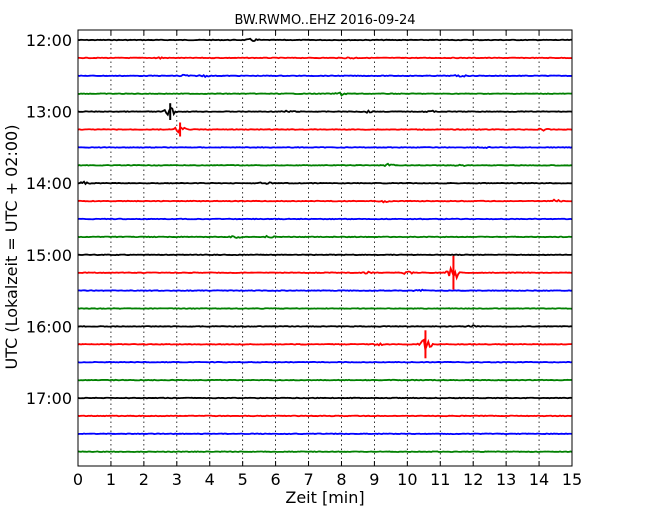 The width and height of the screenshot is (650, 520). What do you see at coordinates (407, 479) in the screenshot?
I see `x-tick-label: 10` at bounding box center [407, 479].